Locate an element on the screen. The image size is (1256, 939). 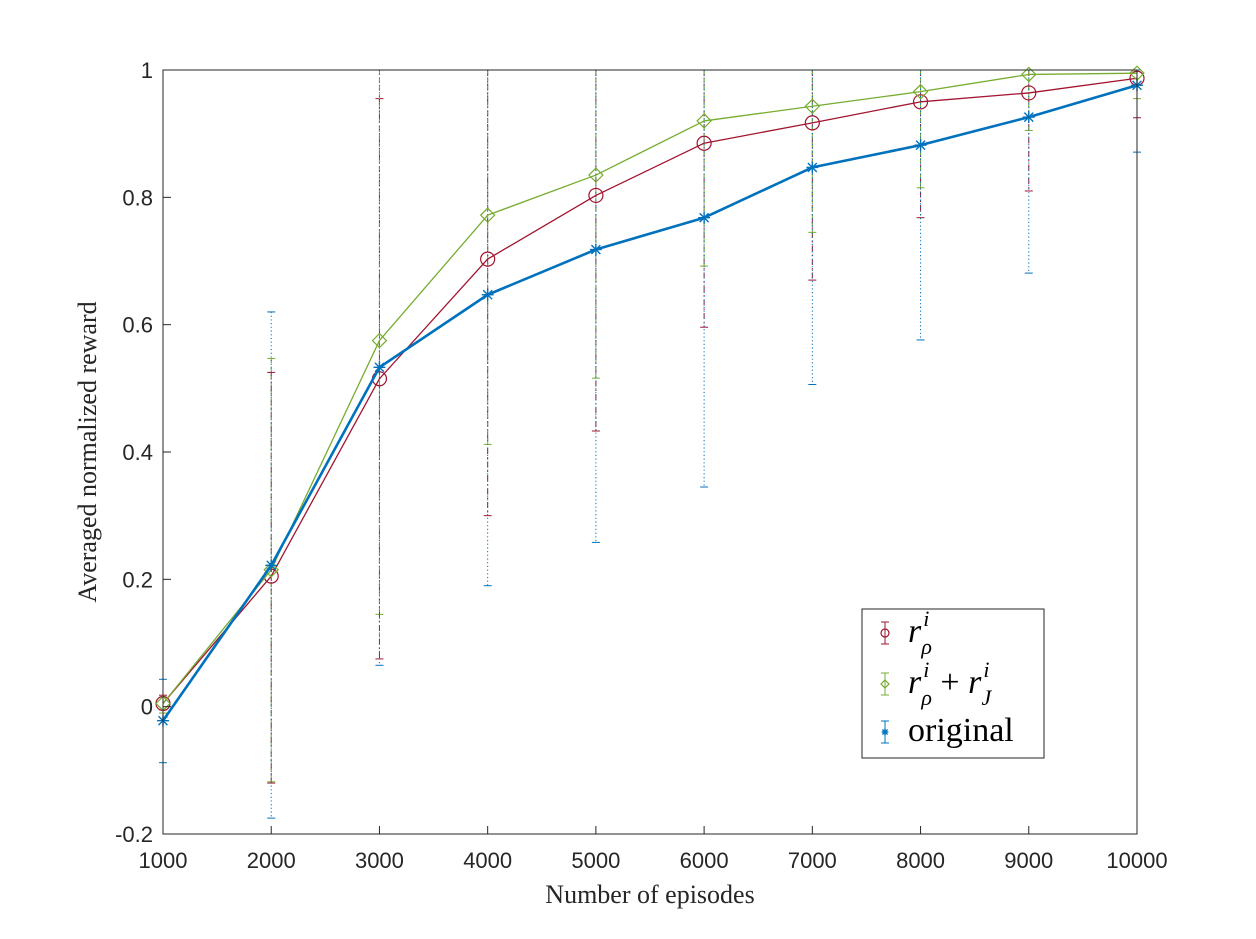
legend-box is located at coordinates (953, 683).